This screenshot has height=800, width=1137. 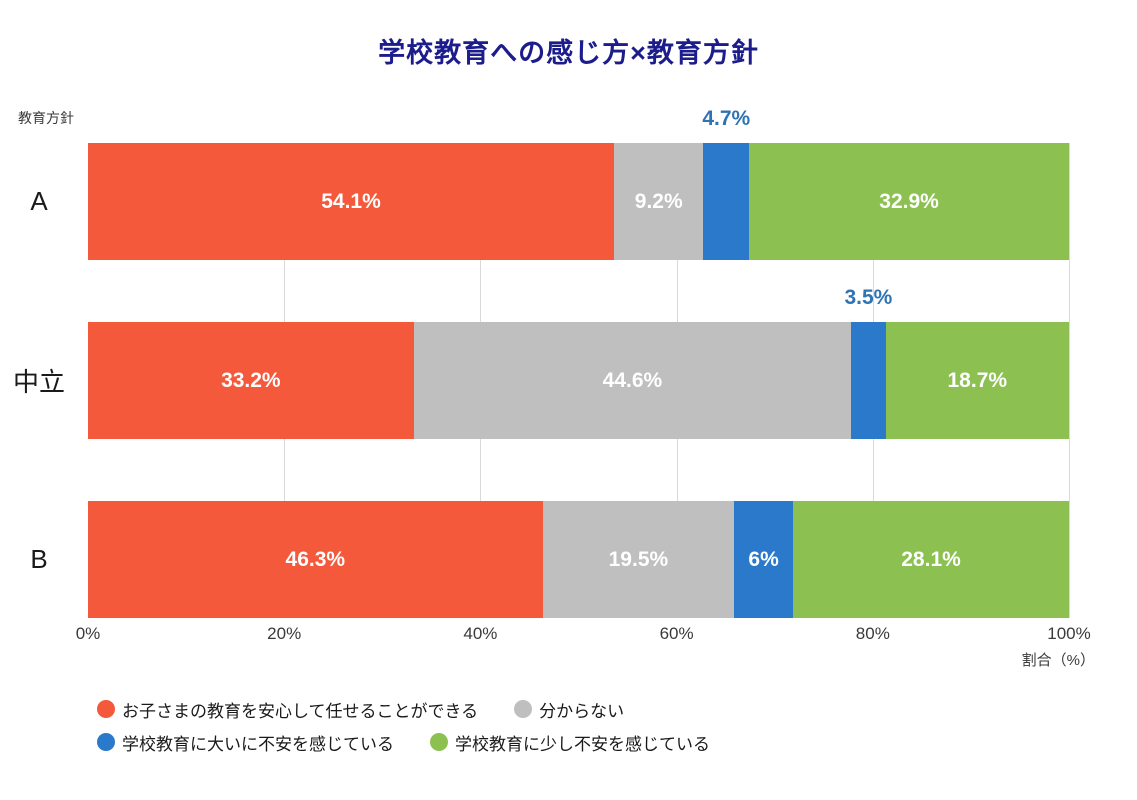 I want to click on legend-item: お子さまの教育を安心して任せることができる, so click(x=287, y=709).